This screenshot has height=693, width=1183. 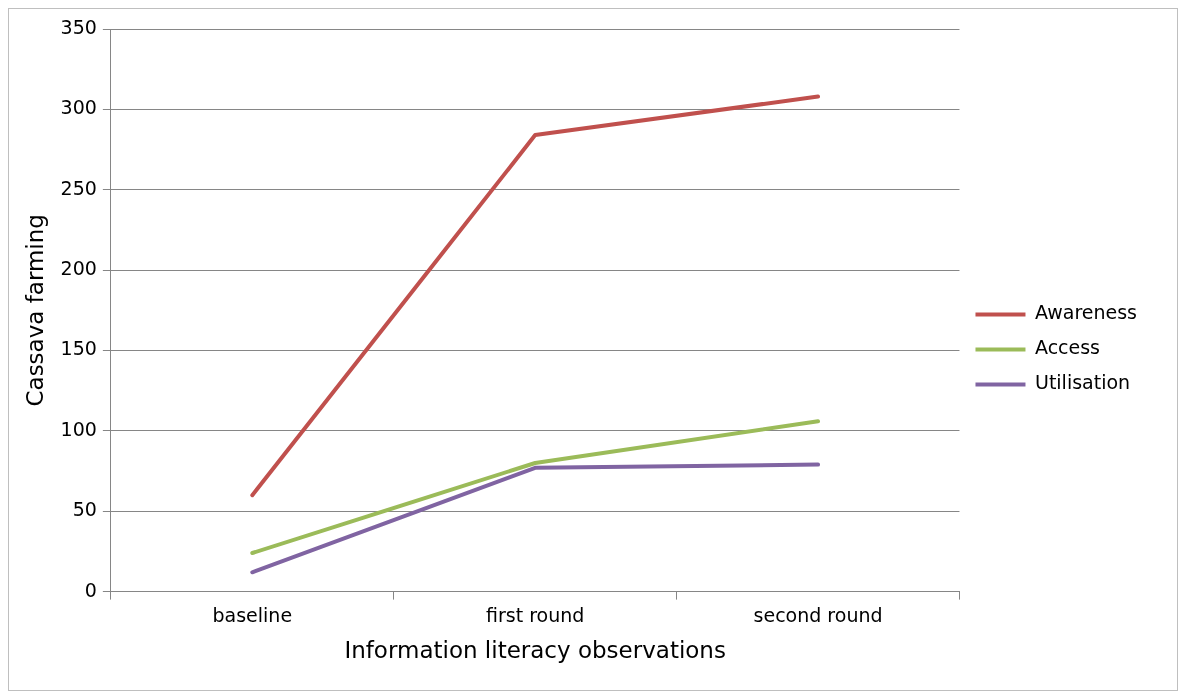 What do you see at coordinates (1086, 312) in the screenshot?
I see `legend-label: Awareness` at bounding box center [1086, 312].